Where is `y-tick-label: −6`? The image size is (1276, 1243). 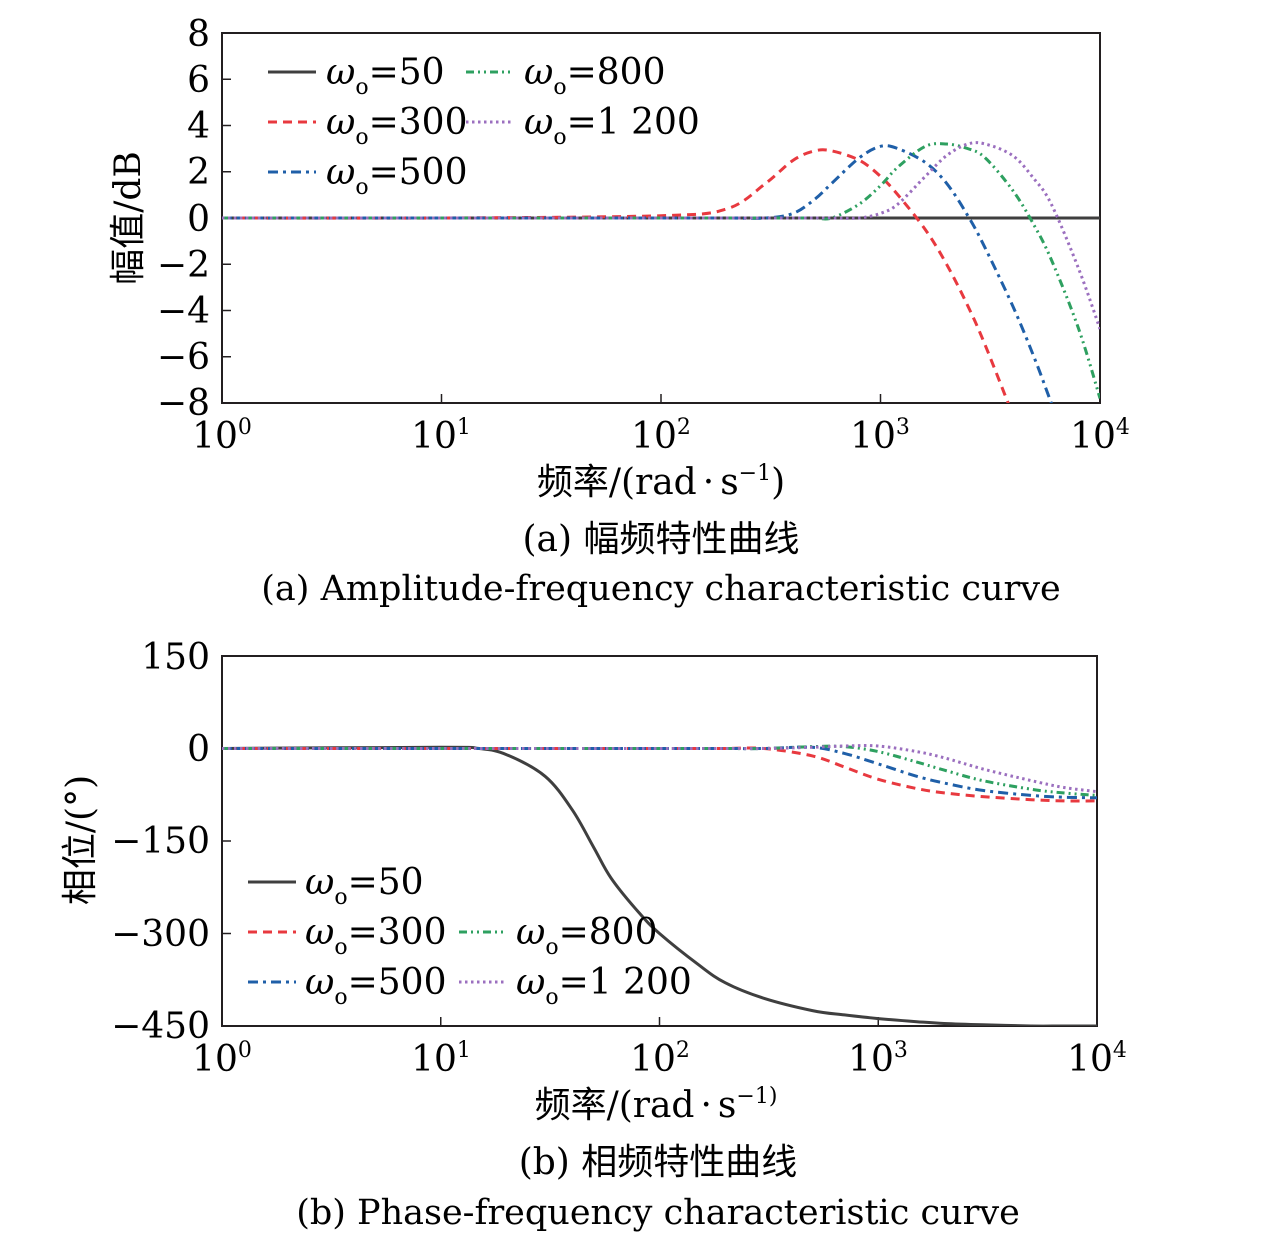 y-tick-label: −6 is located at coordinates (183, 357).